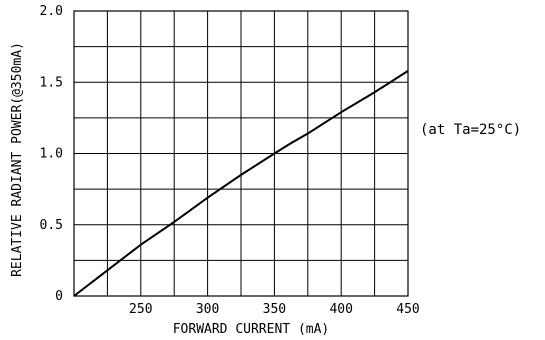  I want to click on y-tick-labels: 0 0.5 1.0 1.5 2.0, so click(51, 154).